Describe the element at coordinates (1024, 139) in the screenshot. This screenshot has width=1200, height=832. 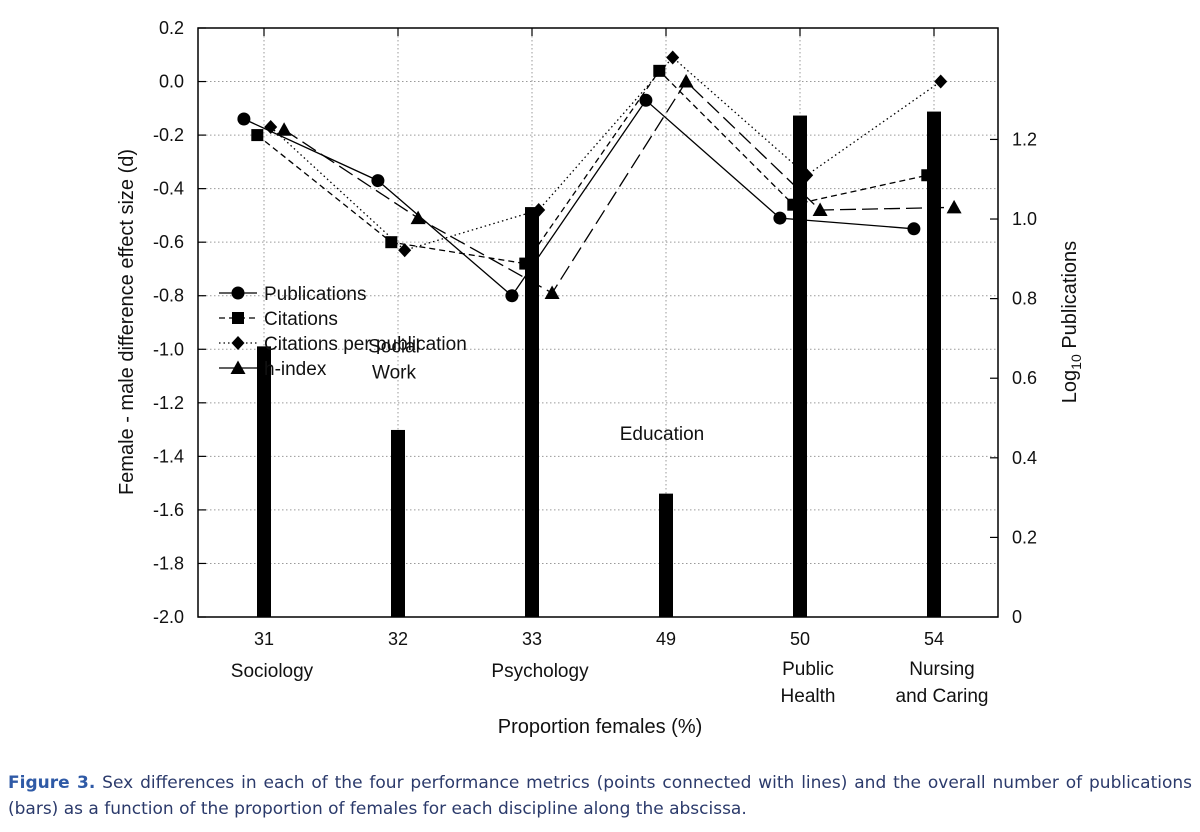
I see `y2-tick-label: 1.2` at that location.